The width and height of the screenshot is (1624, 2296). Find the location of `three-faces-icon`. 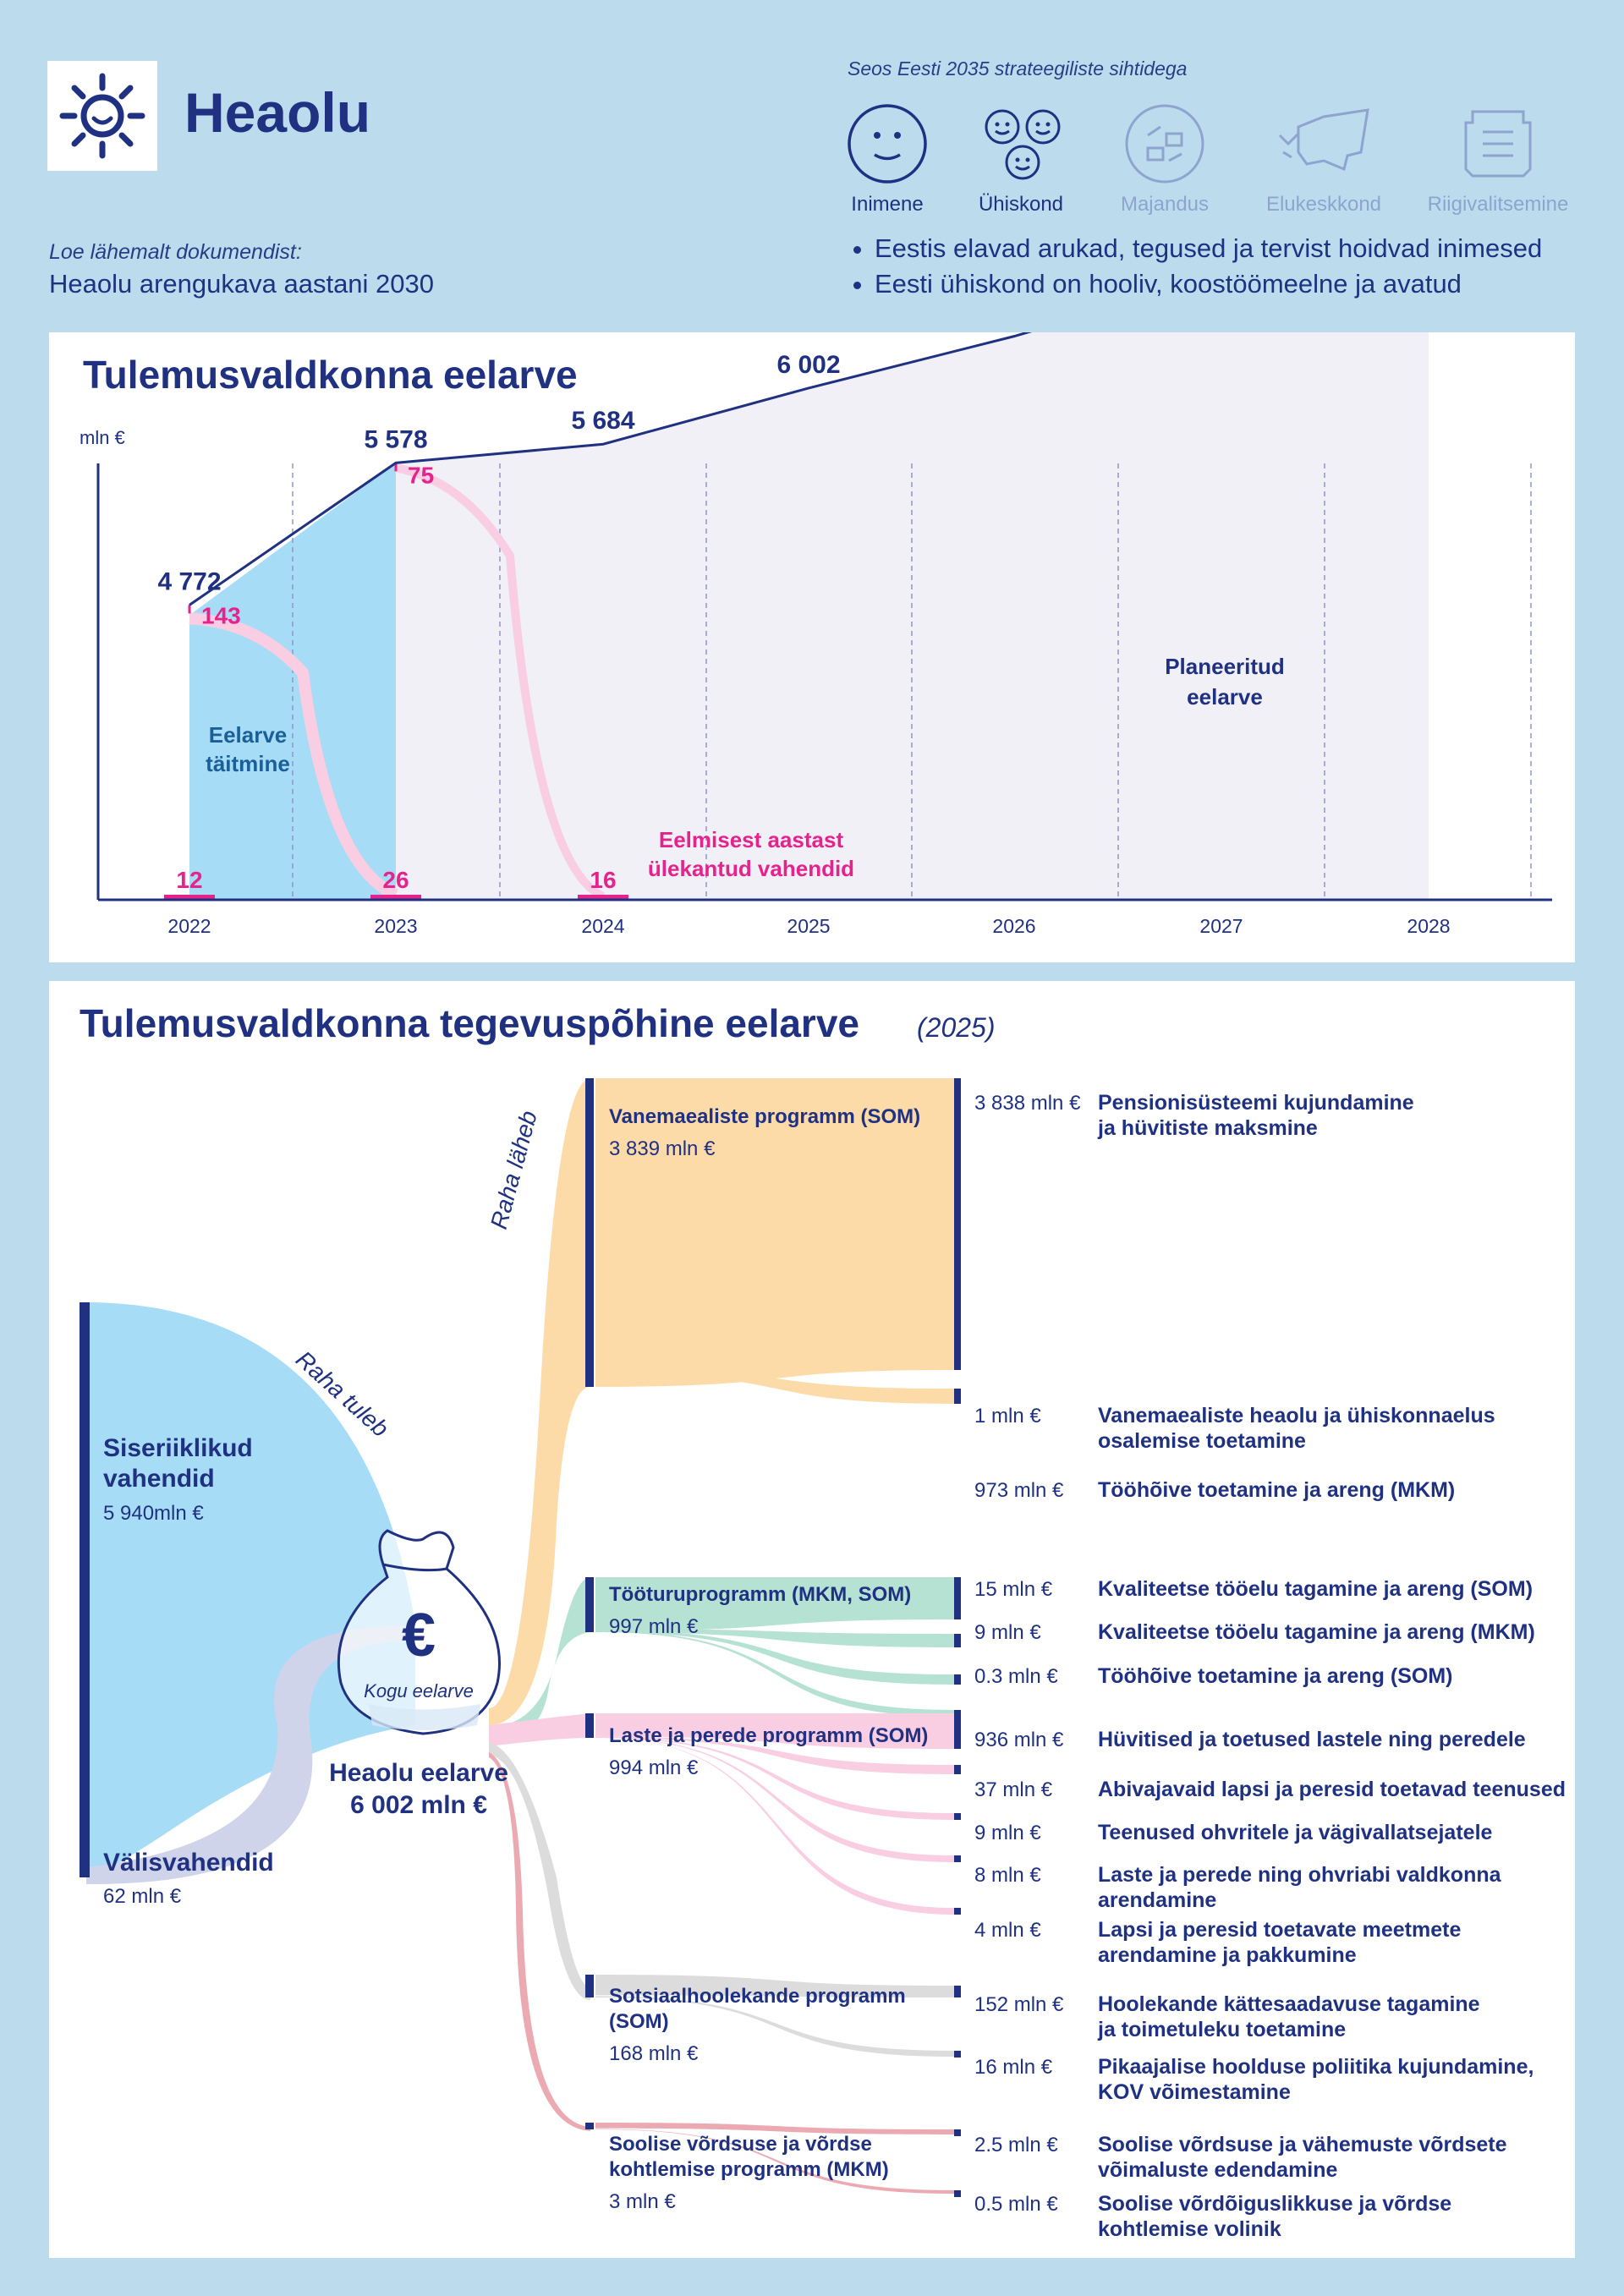

three-faces-icon is located at coordinates (1023, 144).